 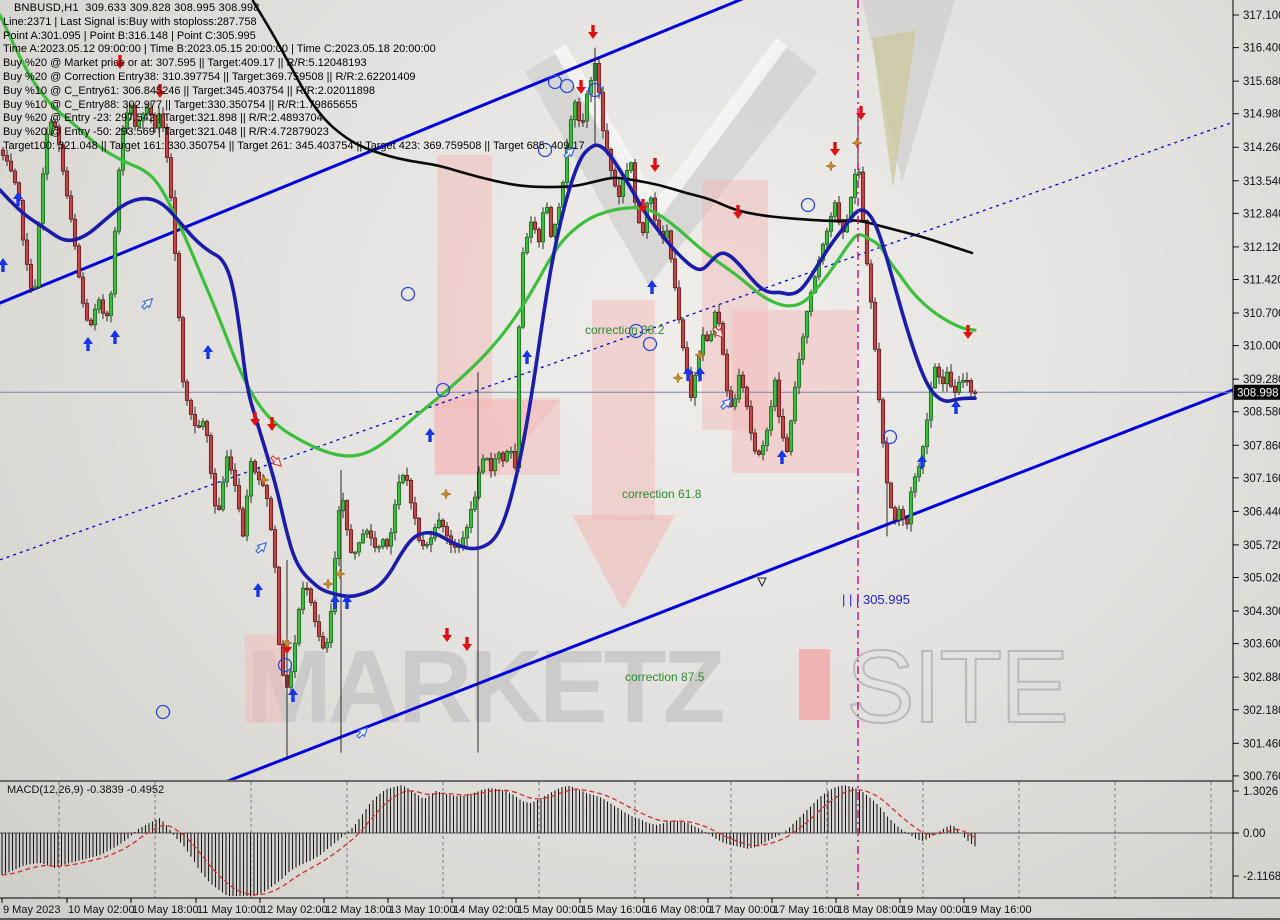 I want to click on price-tick-label: 308.580, so click(x=1261, y=413).